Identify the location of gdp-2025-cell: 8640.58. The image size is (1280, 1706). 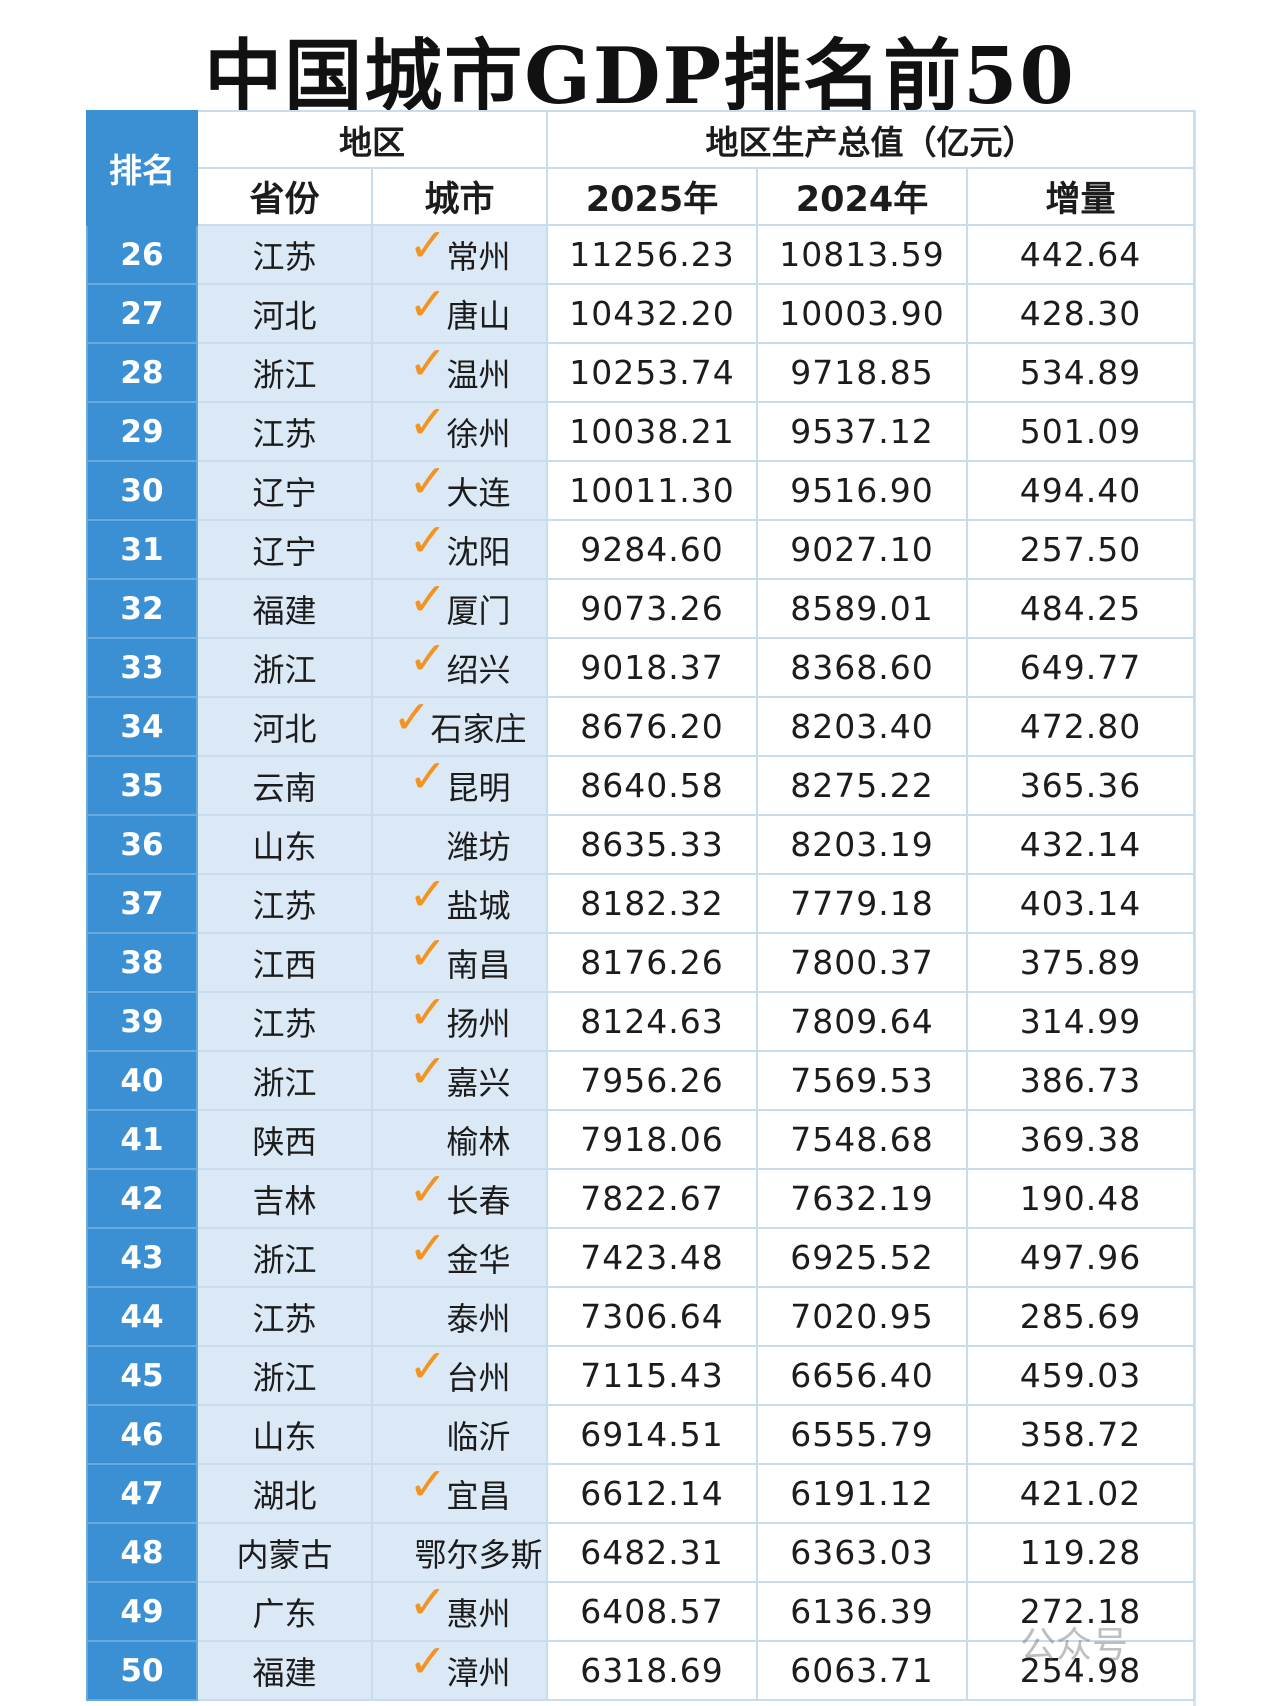
(652, 785).